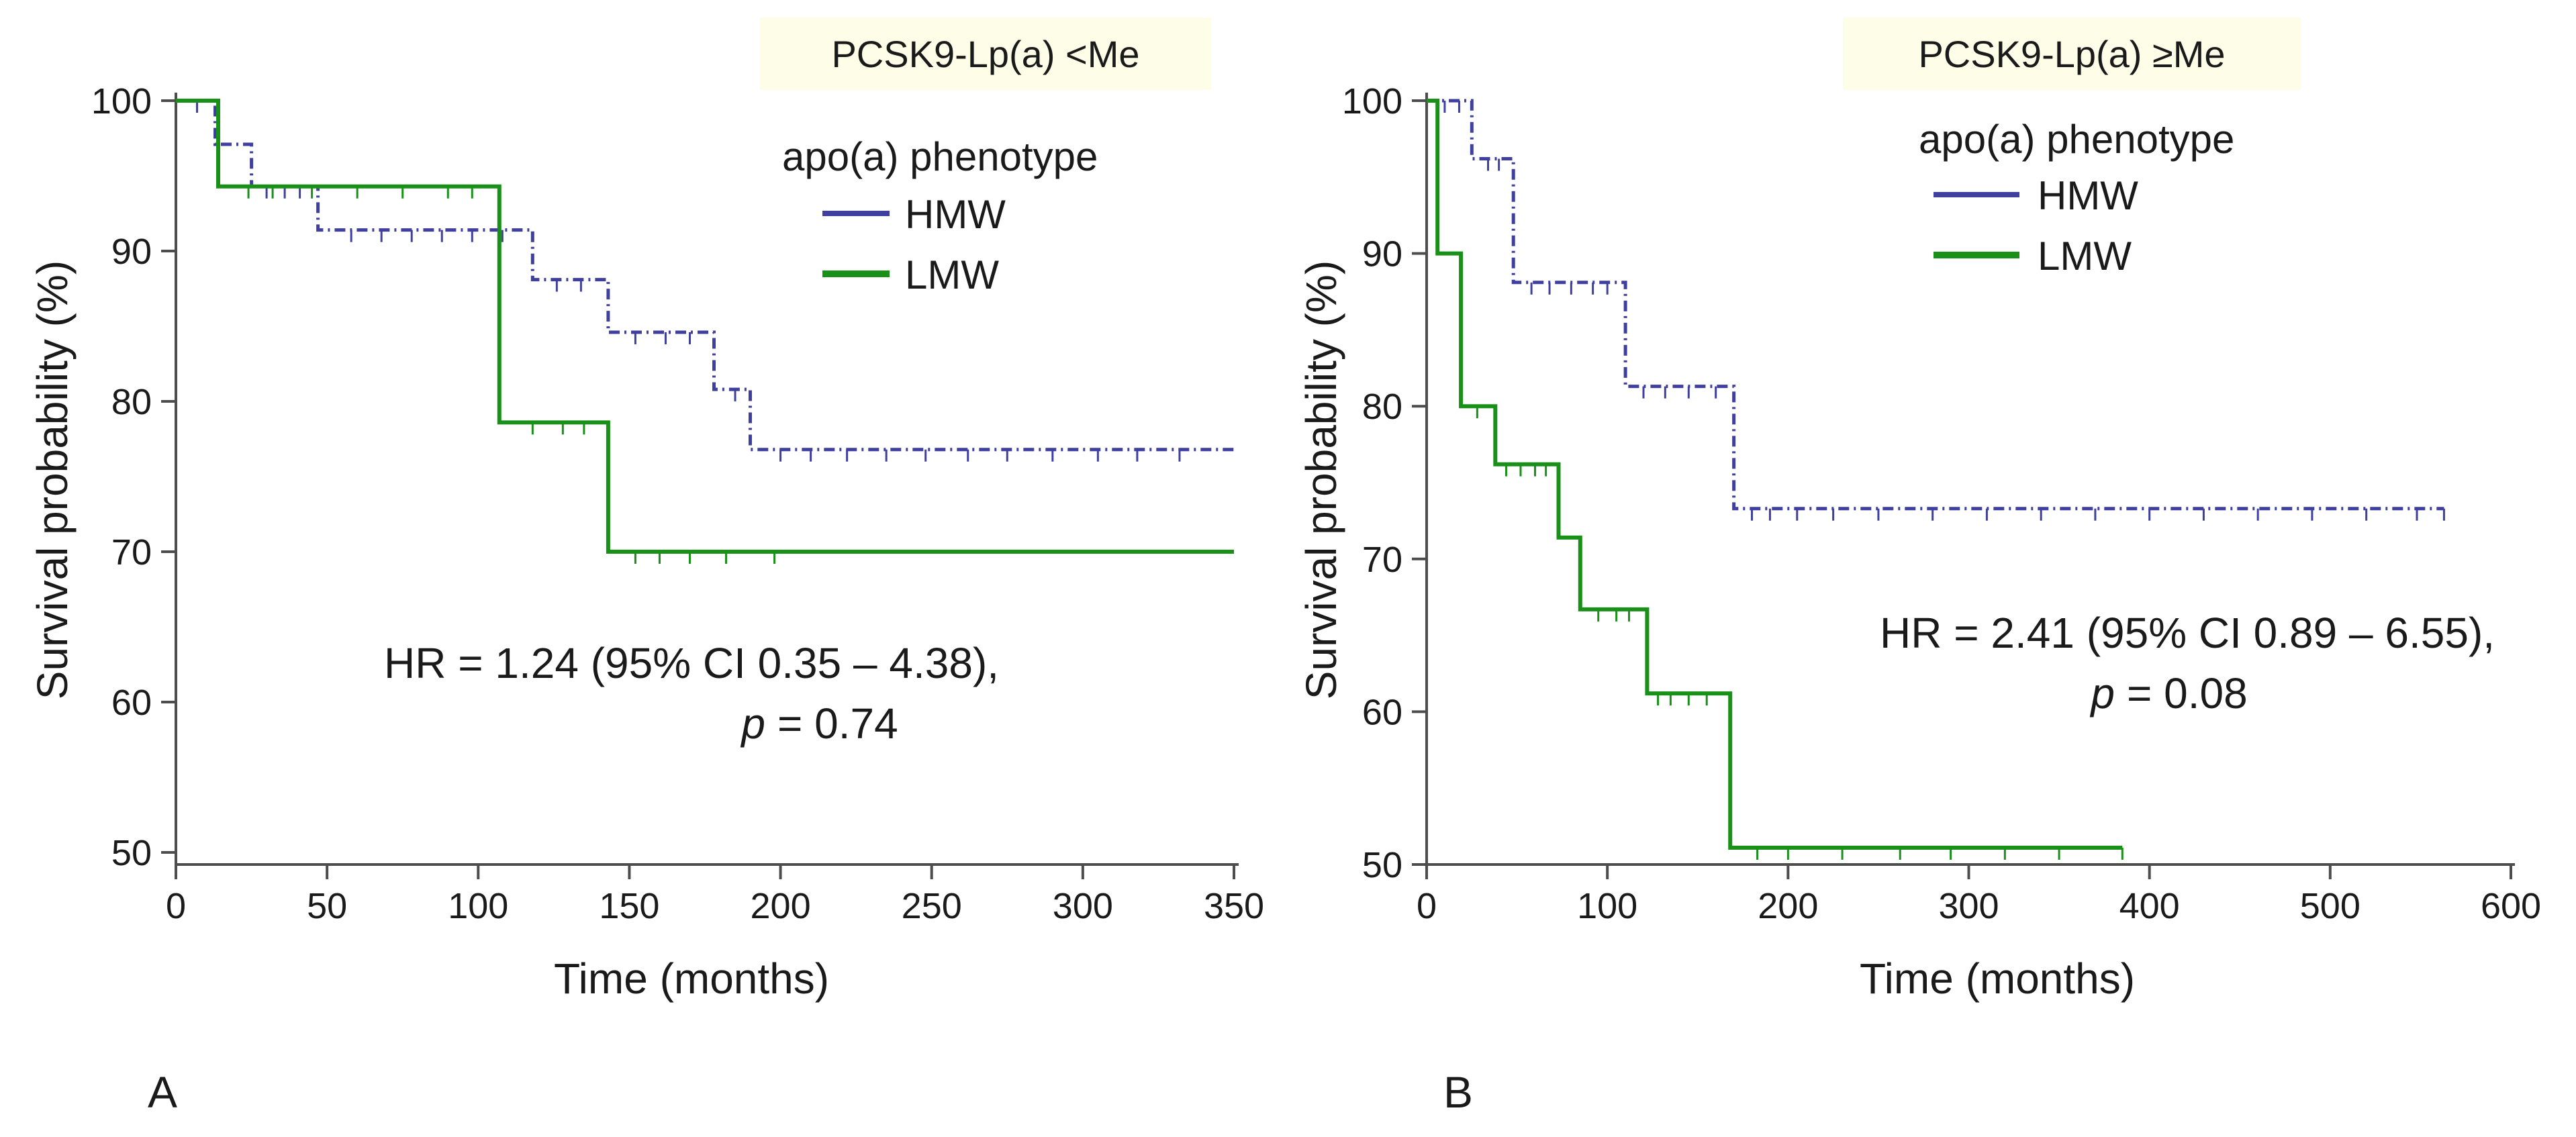 The width and height of the screenshot is (2576, 1137). Describe the element at coordinates (691, 663) in the screenshot. I see `panel-a-hr-text: HR = 1.24 (95% CI 0.35 – 4.38),` at that location.